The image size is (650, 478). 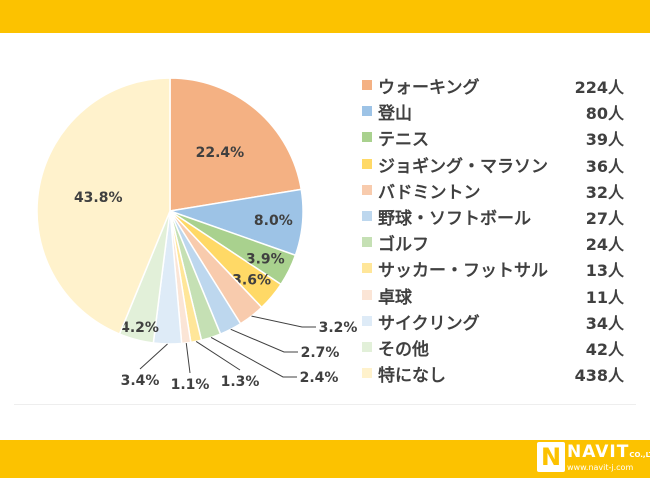 What do you see at coordinates (403, 140) in the screenshot?
I see `legend-label-3: テニス` at bounding box center [403, 140].